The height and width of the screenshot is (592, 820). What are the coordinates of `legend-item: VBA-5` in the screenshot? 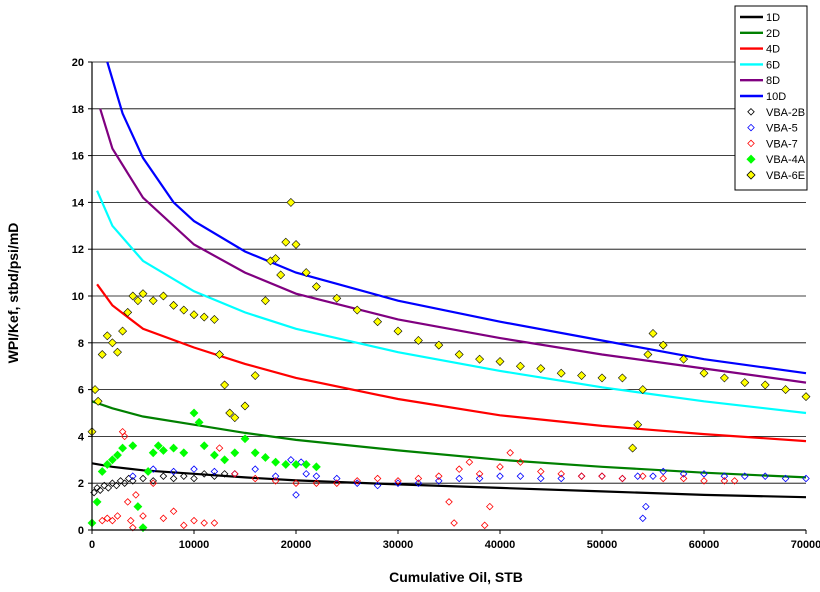 It's located at (772, 129).